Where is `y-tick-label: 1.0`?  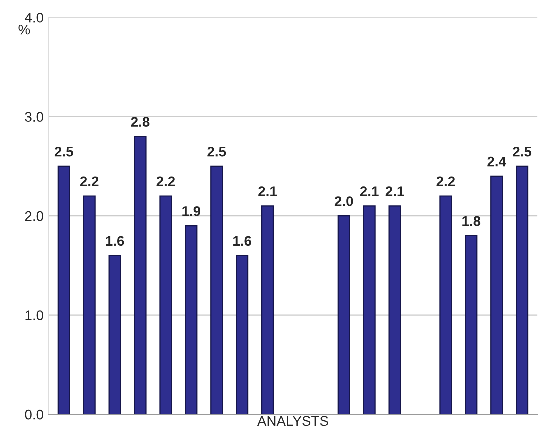 y-tick-label: 1.0 is located at coordinates (35, 315).